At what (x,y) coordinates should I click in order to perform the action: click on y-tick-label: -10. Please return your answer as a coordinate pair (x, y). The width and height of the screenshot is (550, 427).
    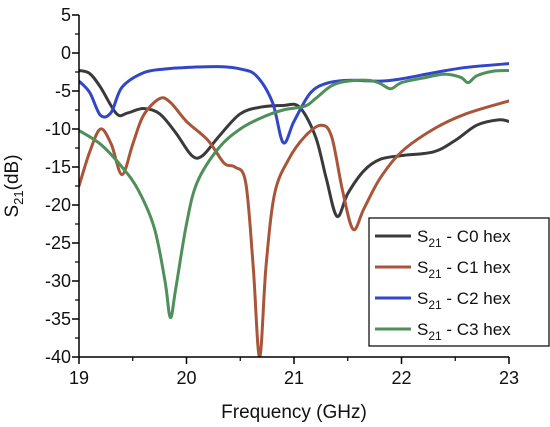
    Looking at the image, I should click on (58, 129).